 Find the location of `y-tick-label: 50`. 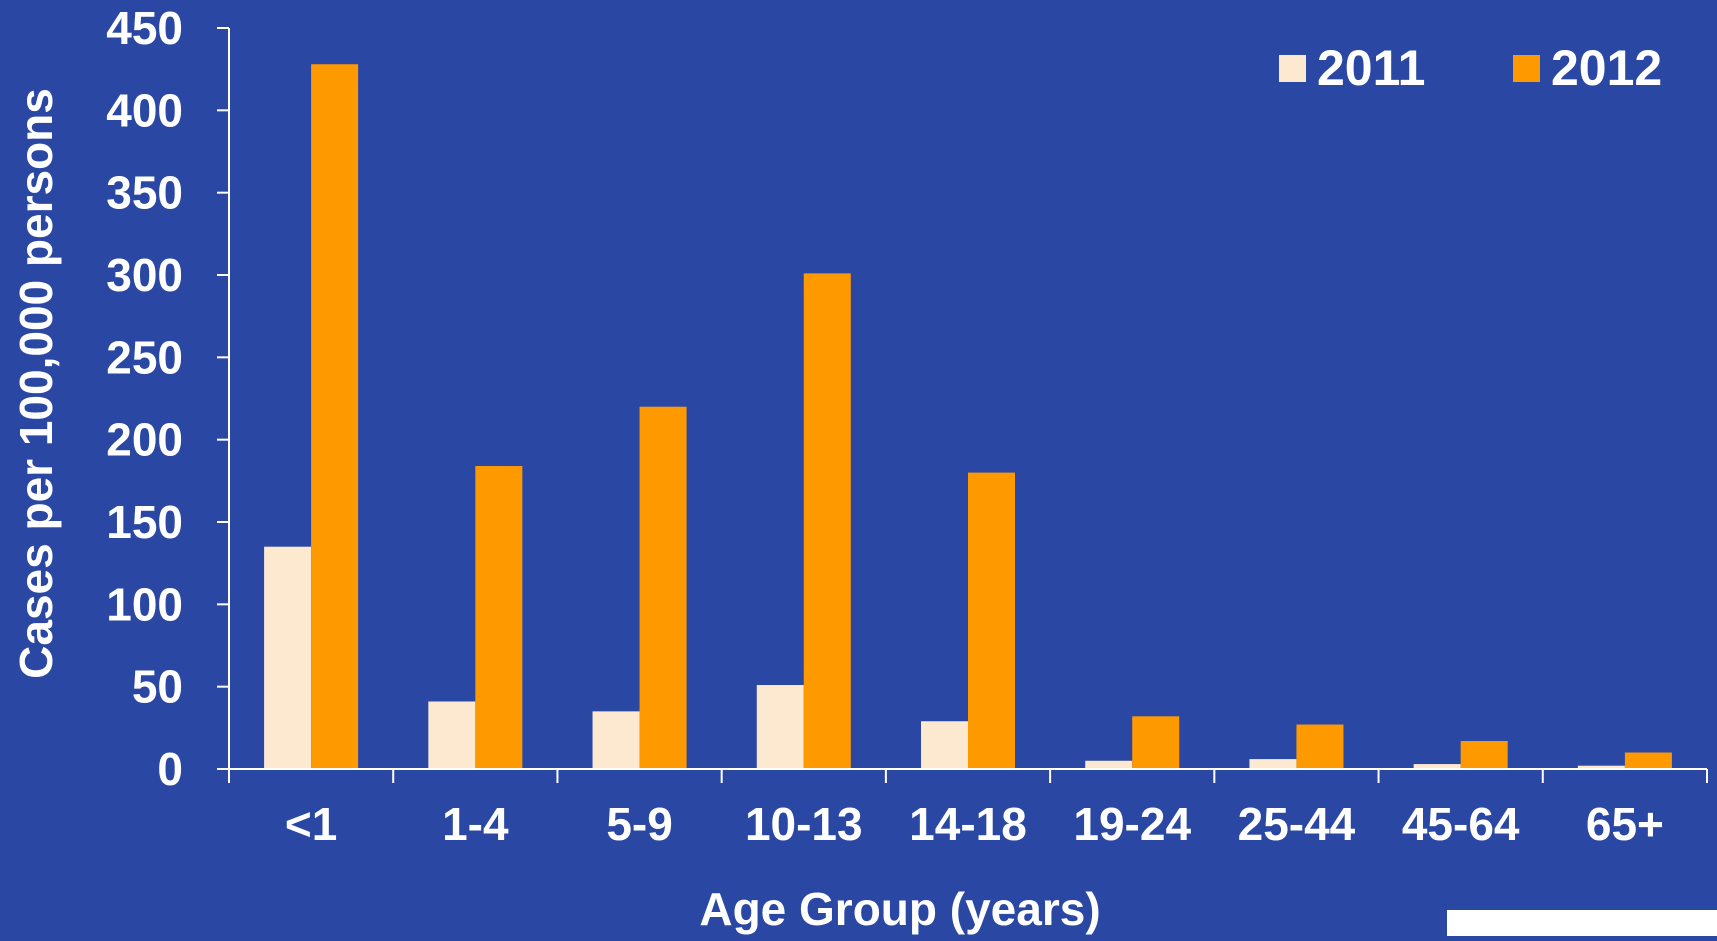

y-tick-label: 50 is located at coordinates (157, 687).